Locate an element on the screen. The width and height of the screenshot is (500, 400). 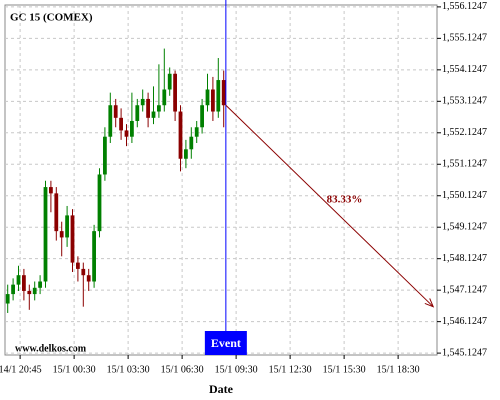
x-tick-label: 15/1 09:30 is located at coordinates (236, 369).